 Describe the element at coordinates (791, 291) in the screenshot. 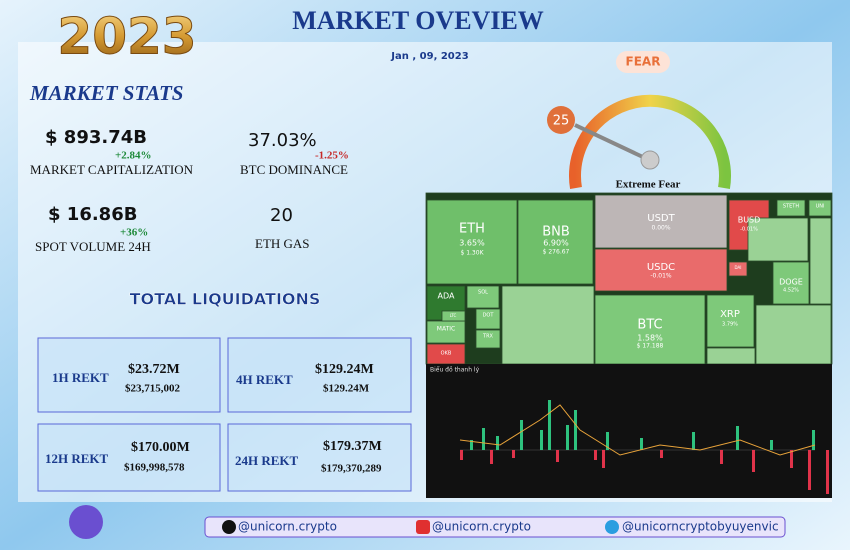

I see `tile-change: 4.52%` at that location.